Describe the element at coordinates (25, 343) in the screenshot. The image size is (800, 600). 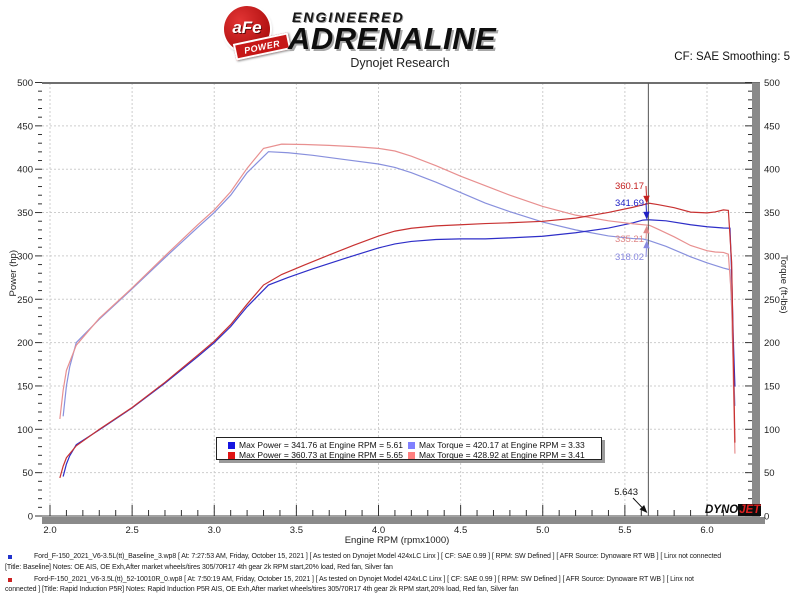
I see `y-tick-label-left: 200` at that location.